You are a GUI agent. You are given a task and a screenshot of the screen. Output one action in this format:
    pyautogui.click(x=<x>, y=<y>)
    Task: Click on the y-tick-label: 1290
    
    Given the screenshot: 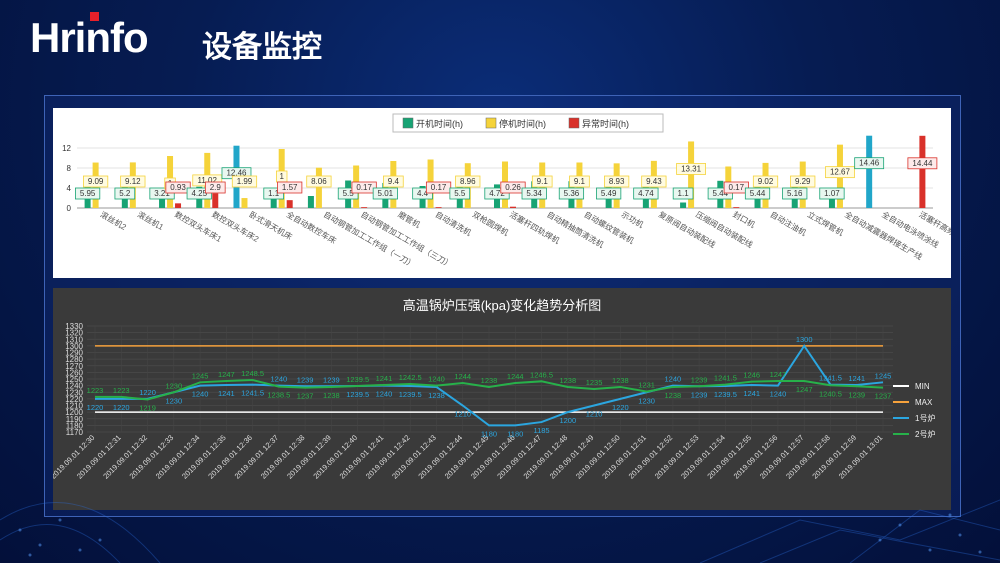 What is the action you would take?
    pyautogui.click(x=74, y=353)
    